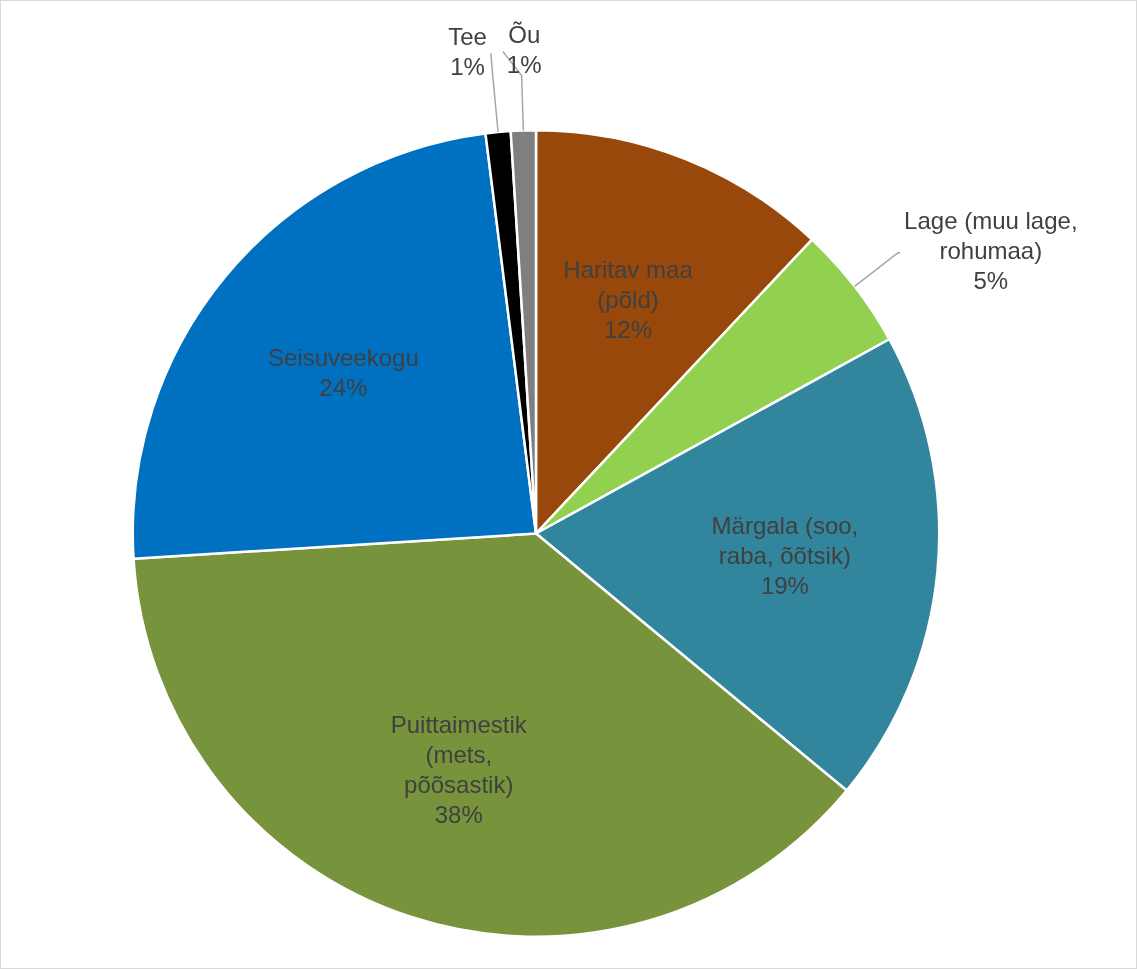 The height and width of the screenshot is (969, 1137). I want to click on data-label: 5%, so click(991, 281).